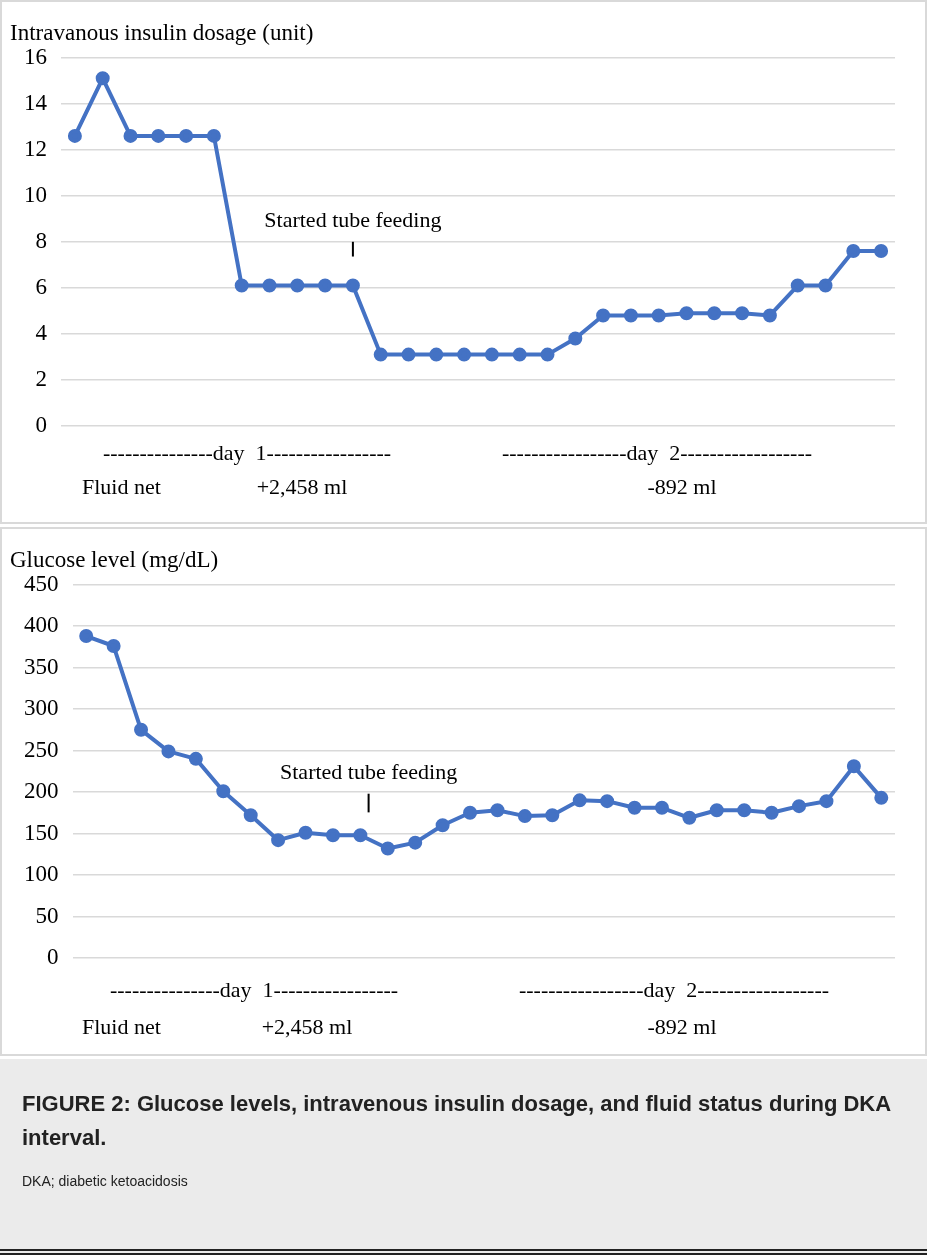 Image resolution: width=927 pixels, height=1258 pixels. Describe the element at coordinates (162, 32) in the screenshot. I see `chart-title: Intravanous insulin dosage (unit)` at that location.